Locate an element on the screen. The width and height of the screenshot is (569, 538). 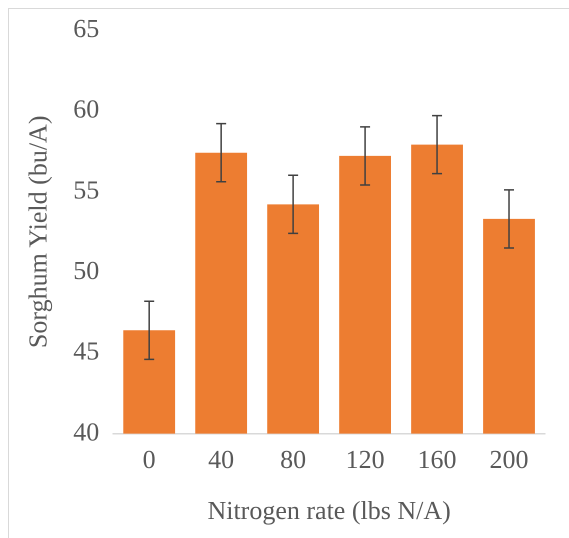
y-tick-label: 40 is located at coordinates (86, 431).